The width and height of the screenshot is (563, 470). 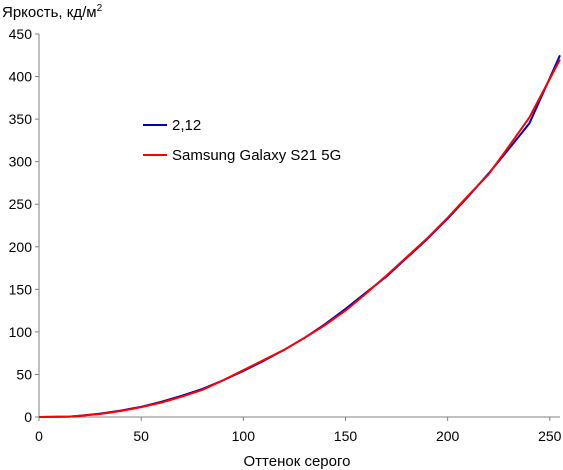 What do you see at coordinates (21, 34) in the screenshot?
I see `y-tick-label: 450` at bounding box center [21, 34].